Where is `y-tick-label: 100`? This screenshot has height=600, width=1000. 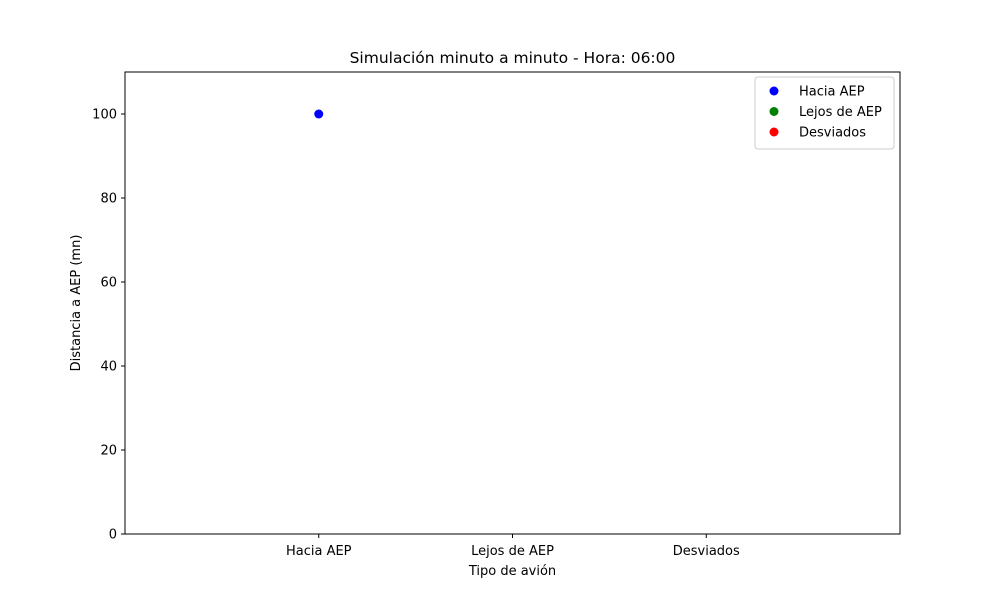
y-tick-label: 100 is located at coordinates (104, 115).